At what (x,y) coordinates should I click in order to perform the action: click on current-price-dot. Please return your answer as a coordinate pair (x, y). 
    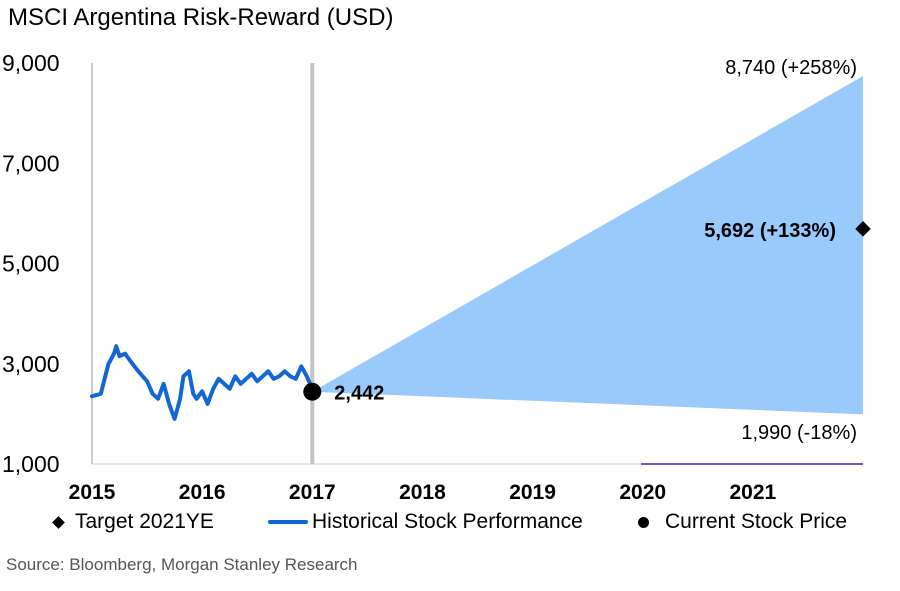
    Looking at the image, I should click on (312, 391).